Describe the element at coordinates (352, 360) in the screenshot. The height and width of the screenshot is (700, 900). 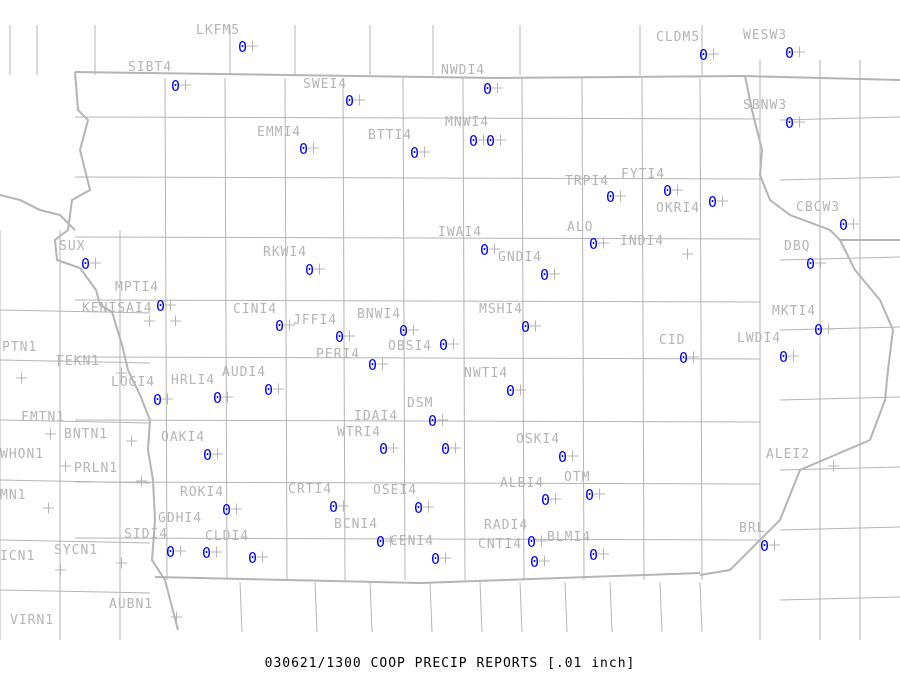
I see `station-peri4: 0 PERI4` at that location.